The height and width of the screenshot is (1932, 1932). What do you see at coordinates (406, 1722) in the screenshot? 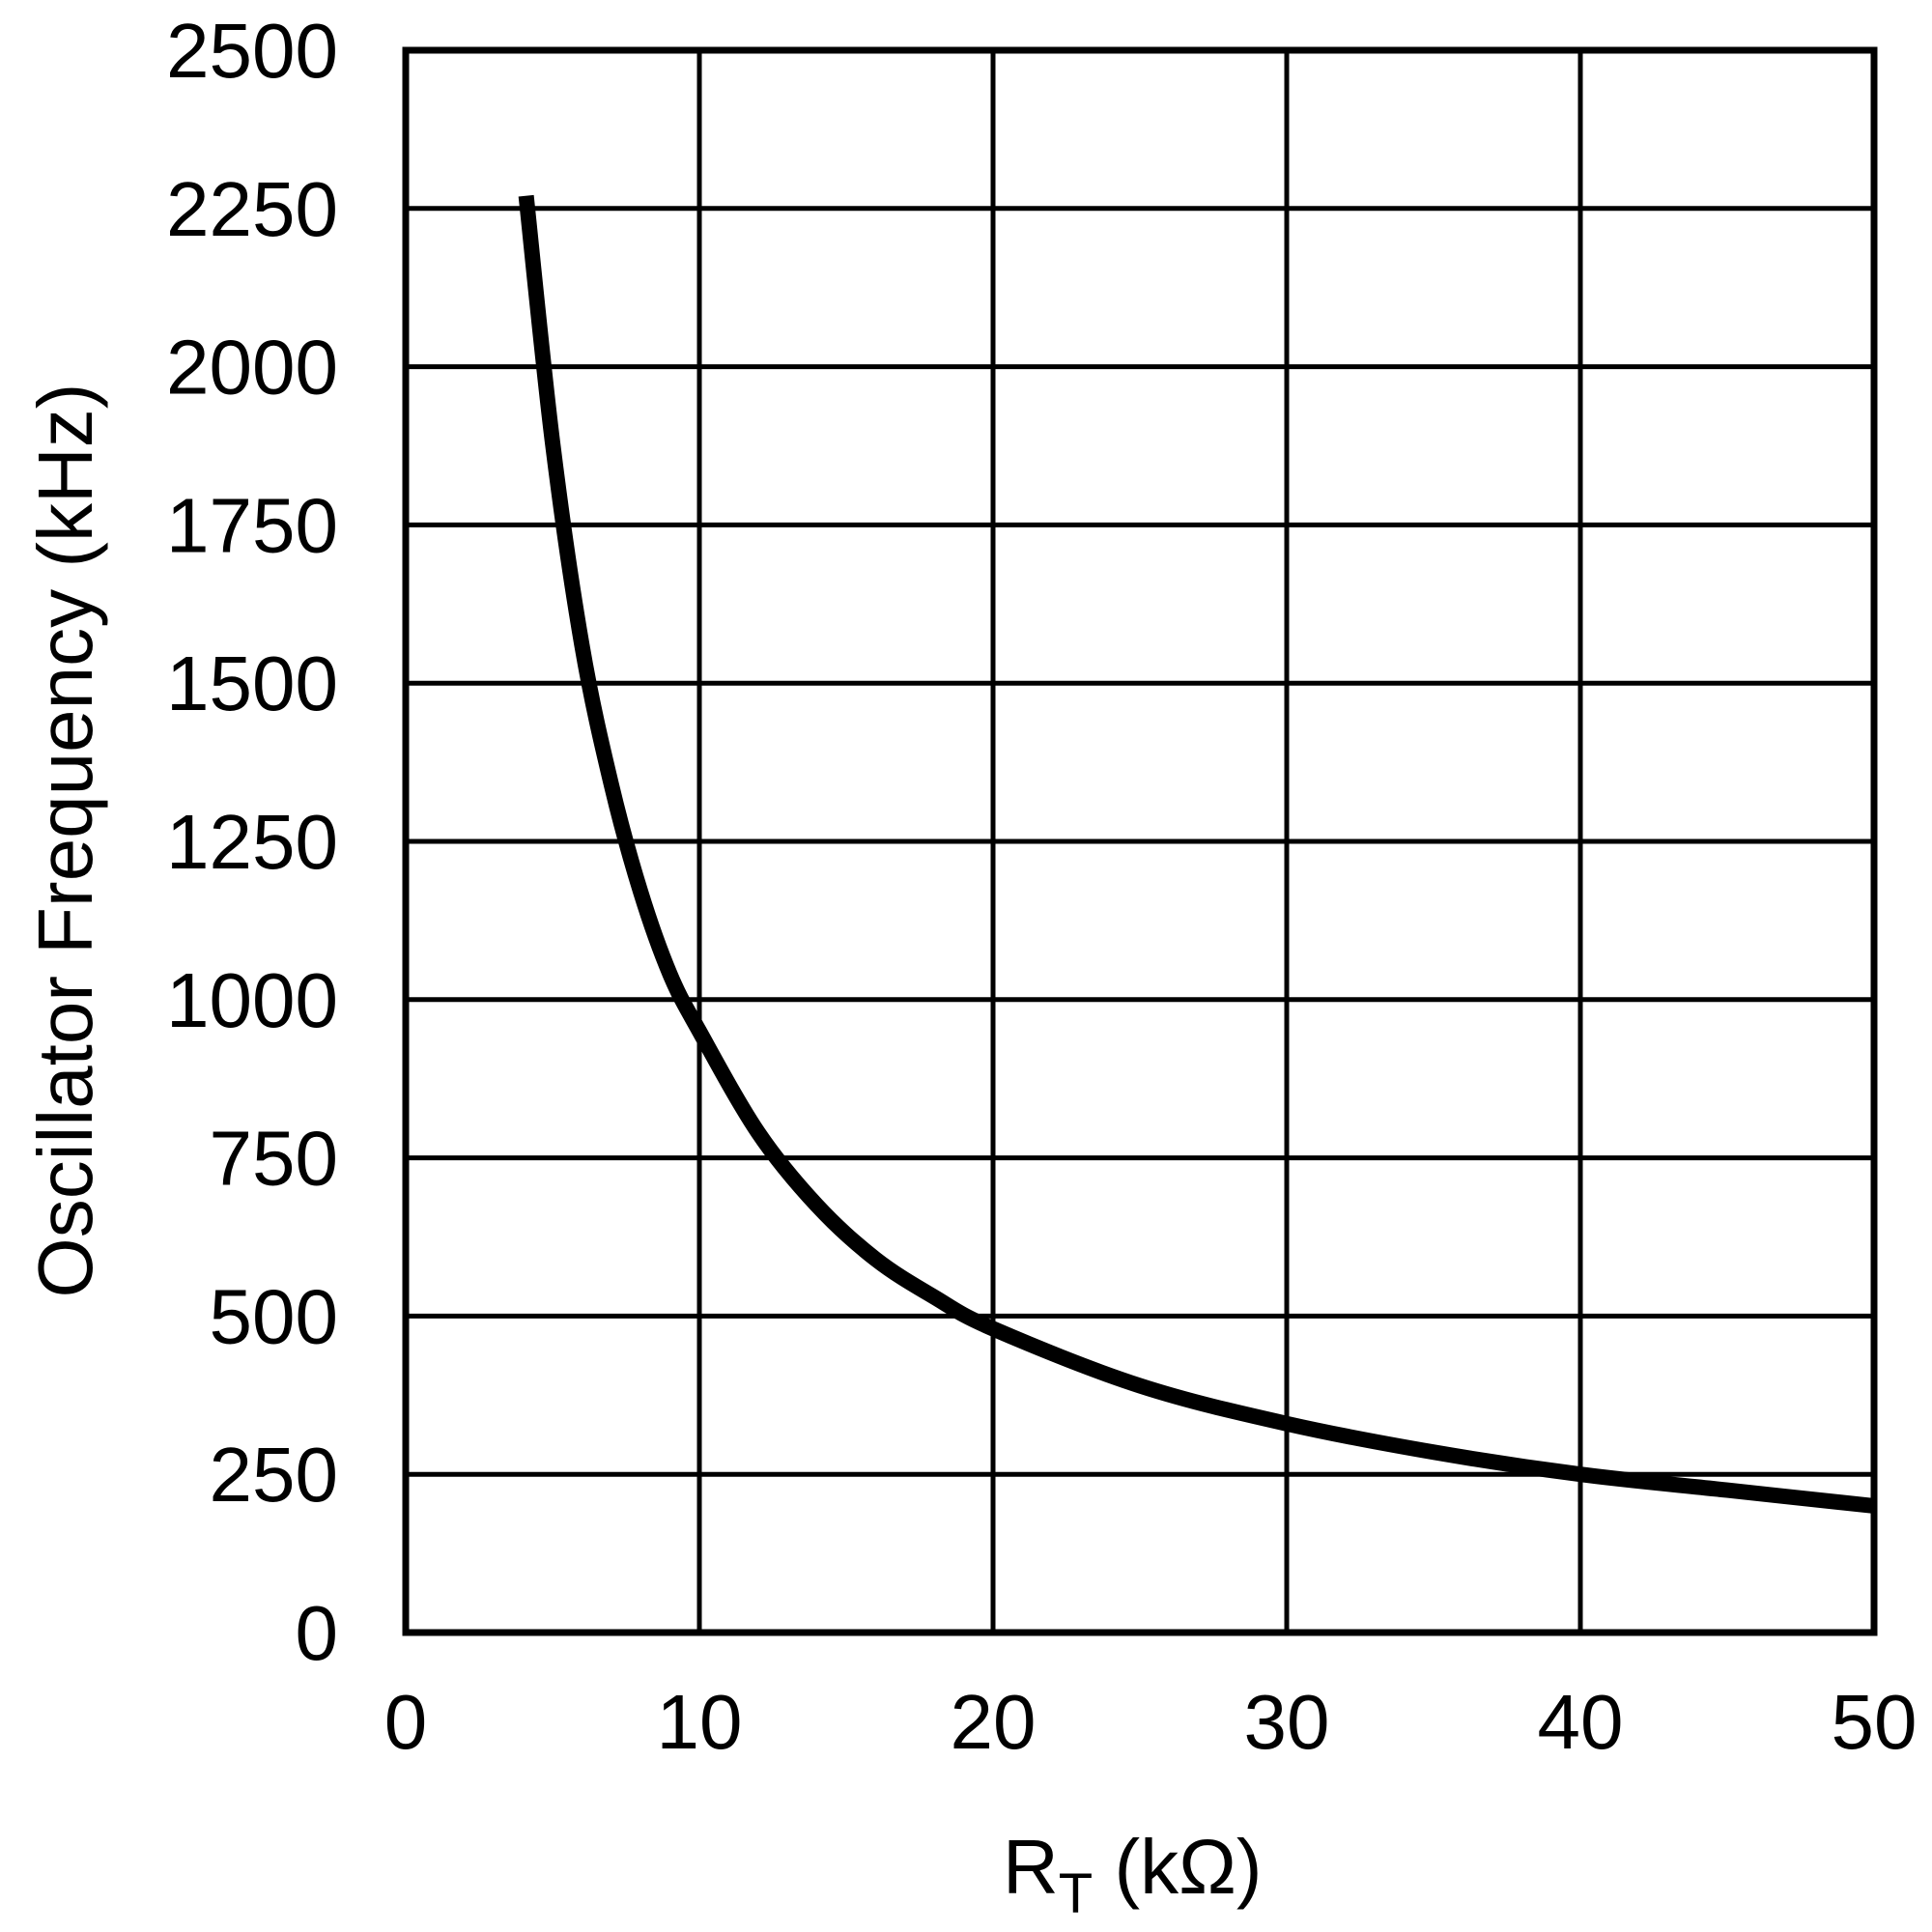
I see `x-tick-label: 0` at bounding box center [406, 1722].